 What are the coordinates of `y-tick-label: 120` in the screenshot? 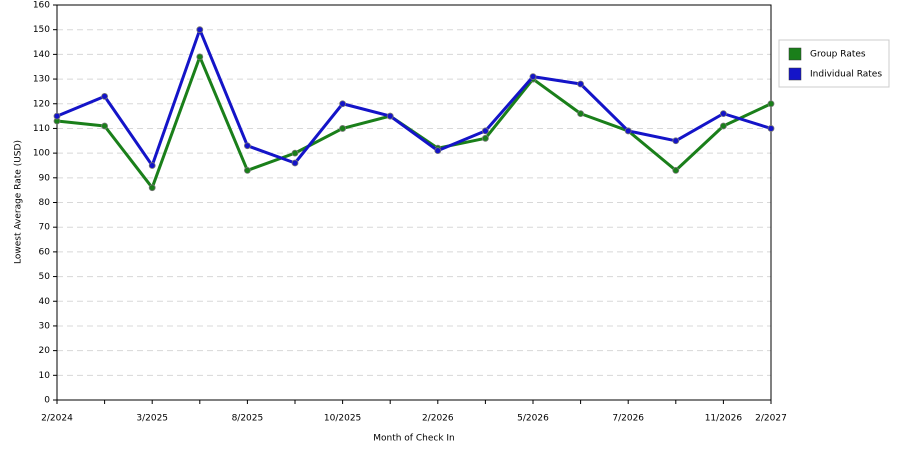 It's located at (41, 104).